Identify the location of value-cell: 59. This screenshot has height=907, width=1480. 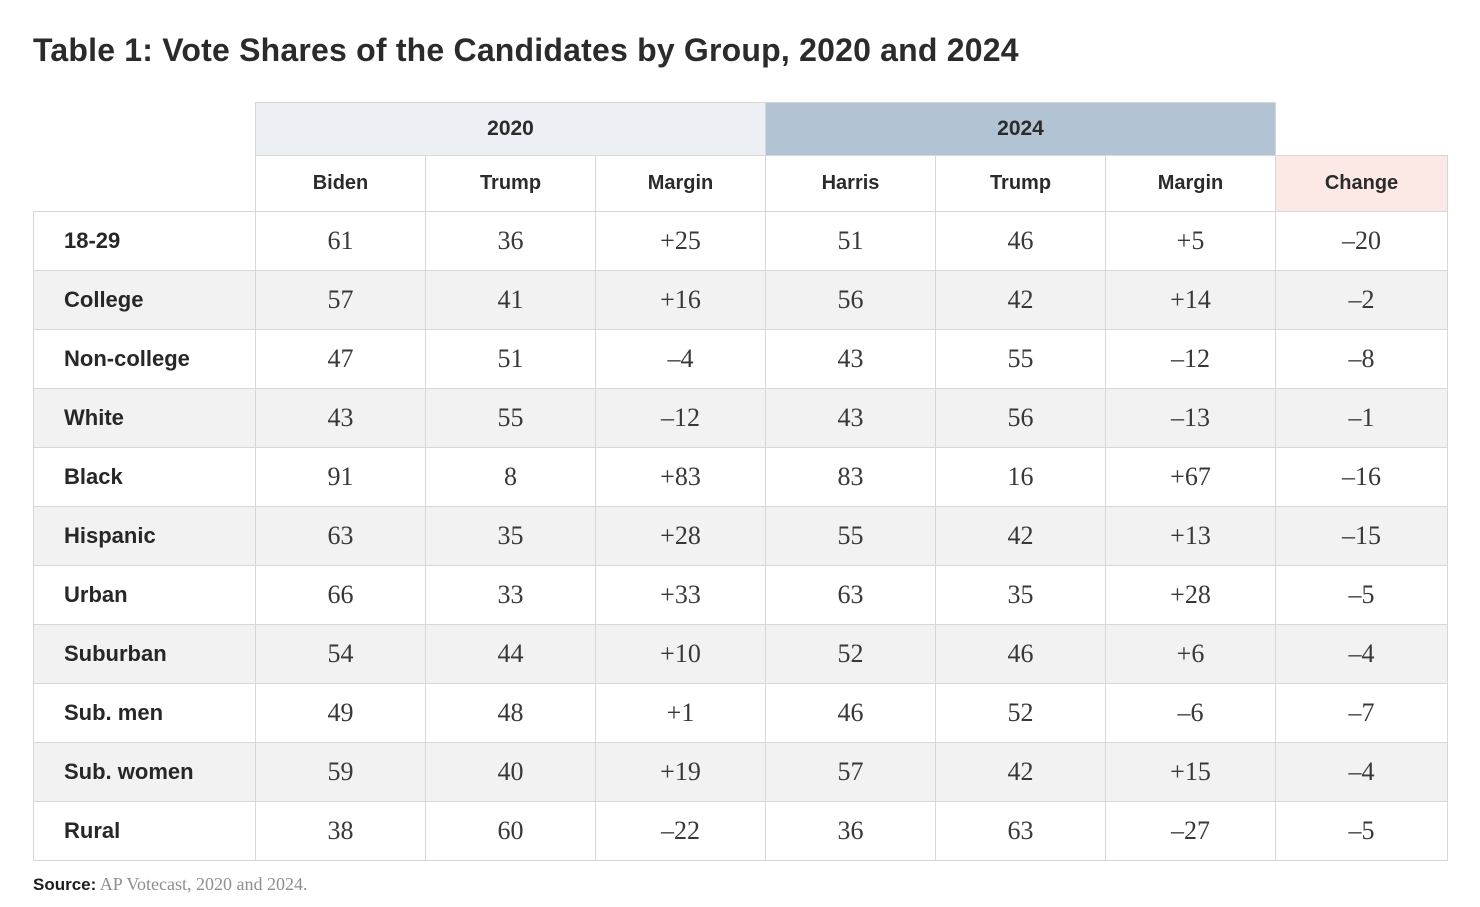
(340, 772).